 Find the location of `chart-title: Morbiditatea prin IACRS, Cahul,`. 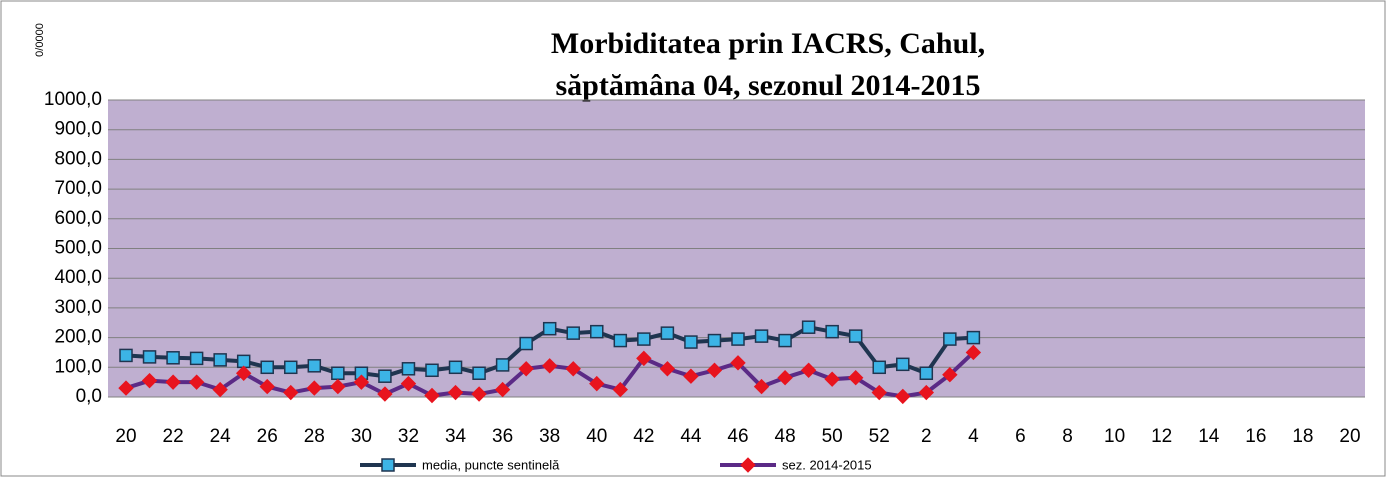

chart-title: Morbiditatea prin IACRS, Cahul, is located at coordinates (768, 43).